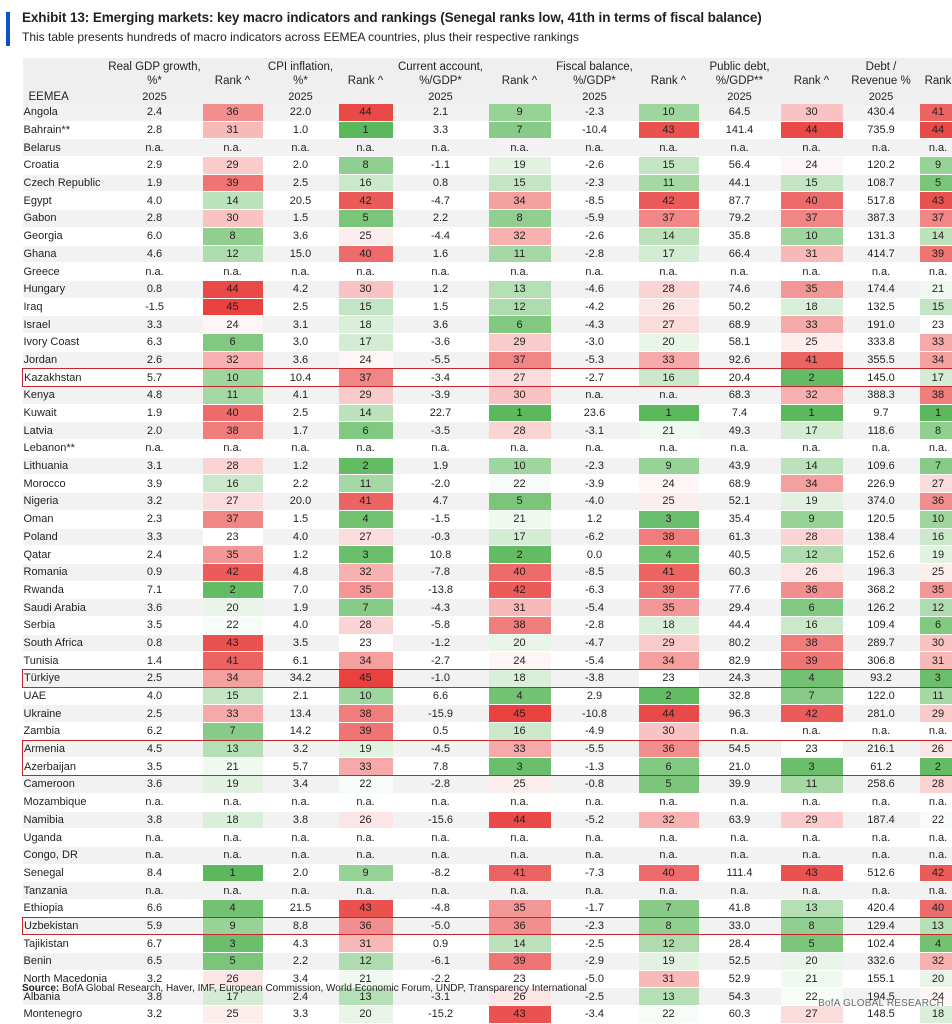  What do you see at coordinates (366, 466) in the screenshot?
I see `cpi-rank-cell: 2` at bounding box center [366, 466].